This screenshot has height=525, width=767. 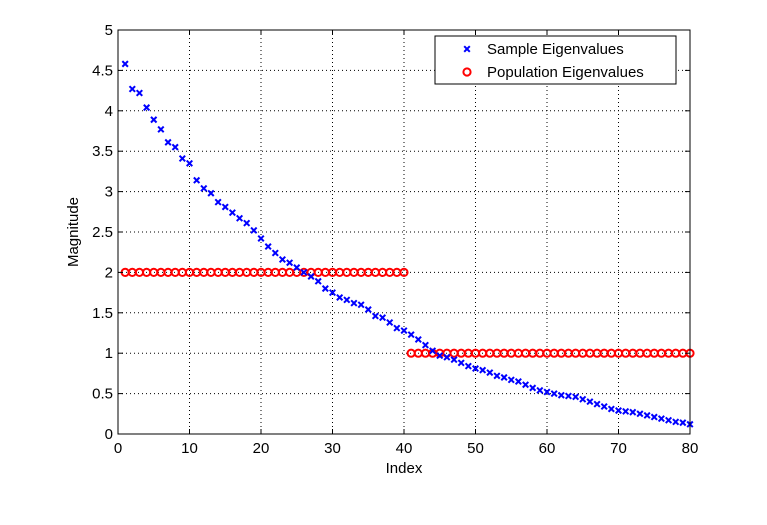 What do you see at coordinates (102, 394) in the screenshot?
I see `y-tick-label: 0.5` at bounding box center [102, 394].